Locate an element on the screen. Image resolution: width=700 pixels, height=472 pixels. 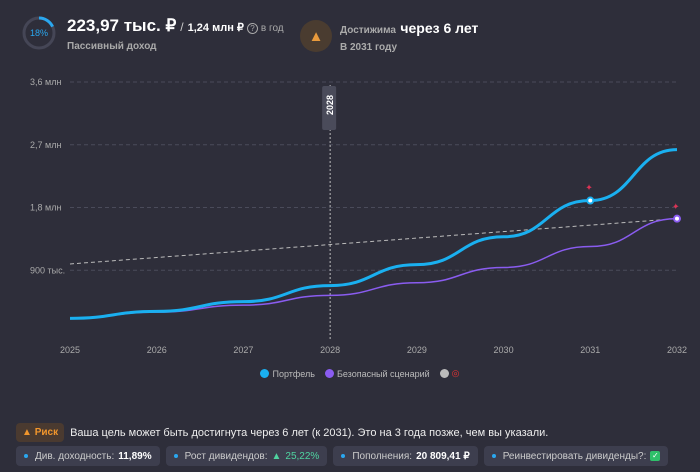
progress-label: 18% is located at coordinates (38, 33).